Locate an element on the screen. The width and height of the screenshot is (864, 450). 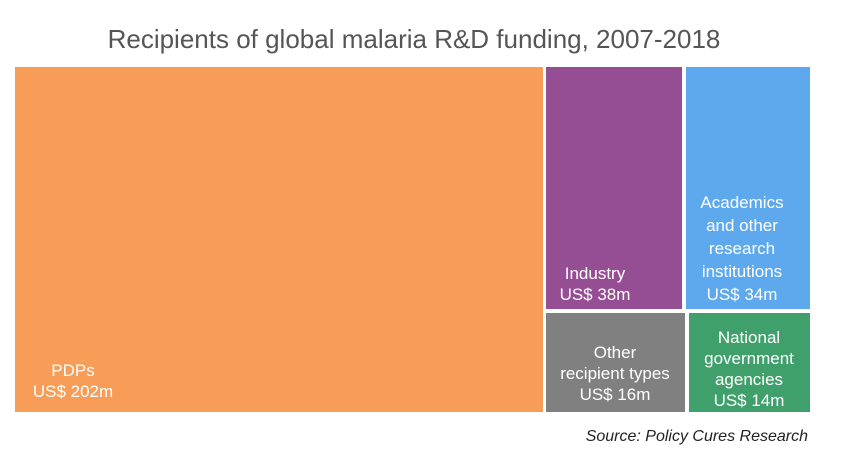
tile-label-national-government-agencies: National government agencies US$ 14m is located at coordinates (749, 369).